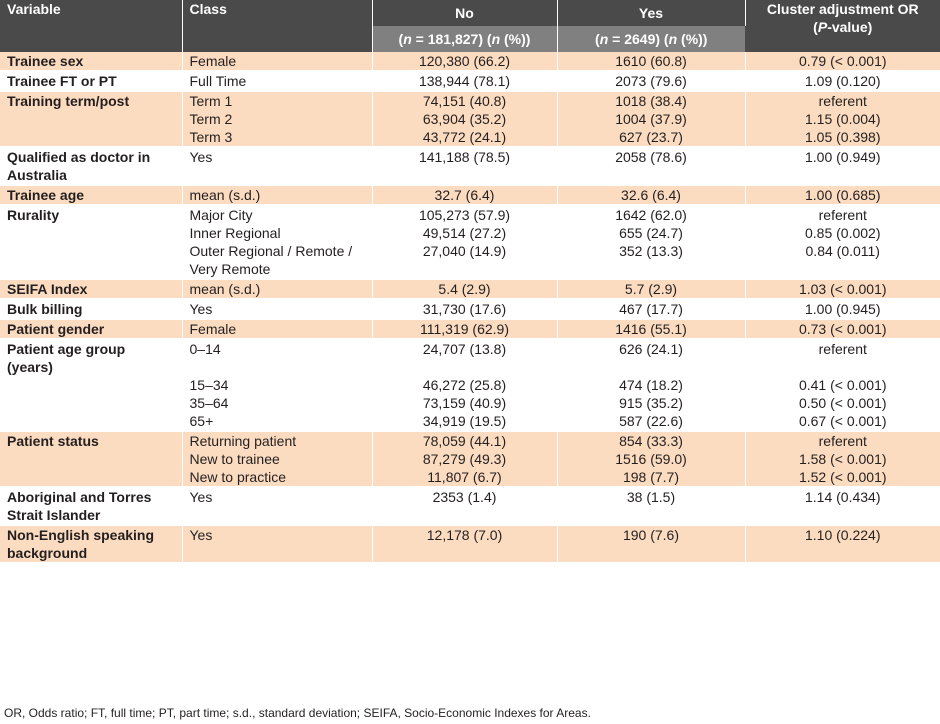 This screenshot has height=724, width=940. What do you see at coordinates (465, 505) in the screenshot?
I see `cell-no: 2353 (1.4)` at bounding box center [465, 505].